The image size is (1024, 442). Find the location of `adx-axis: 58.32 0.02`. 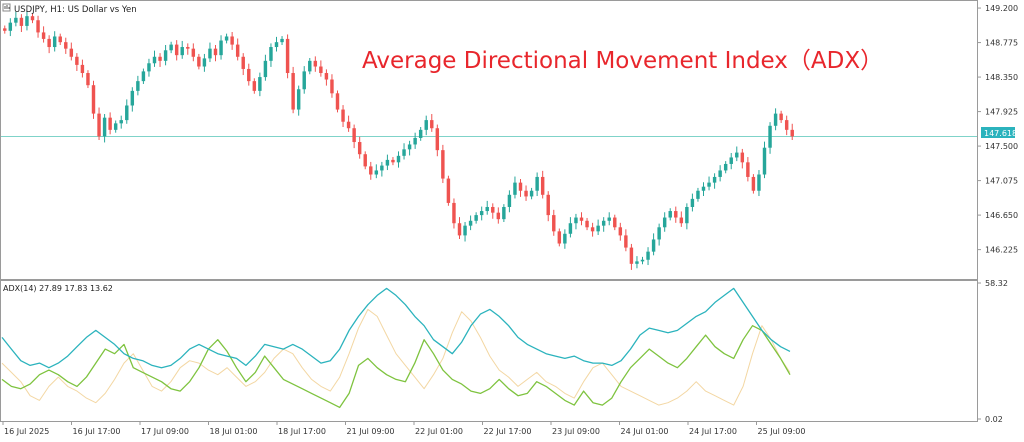

adx-axis: 58.32 0.02 is located at coordinates (992, 351).